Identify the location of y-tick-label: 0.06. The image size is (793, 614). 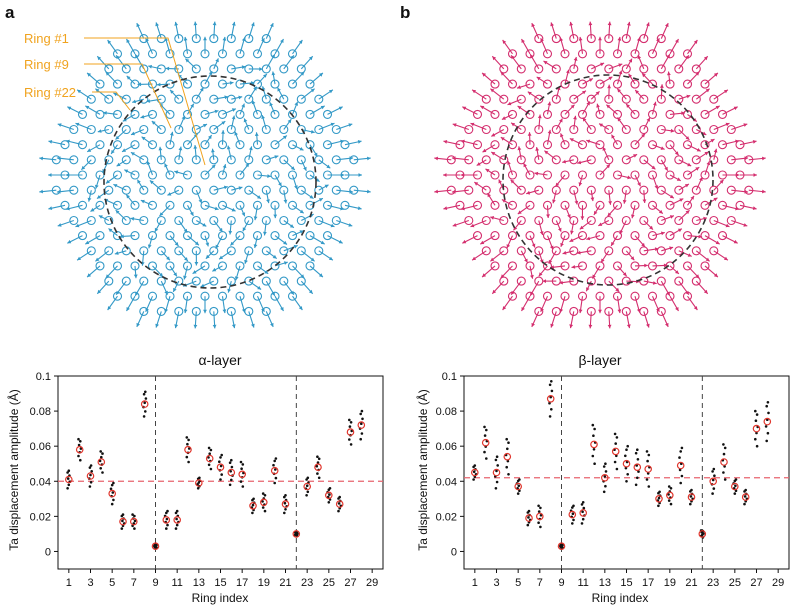
(446, 447).